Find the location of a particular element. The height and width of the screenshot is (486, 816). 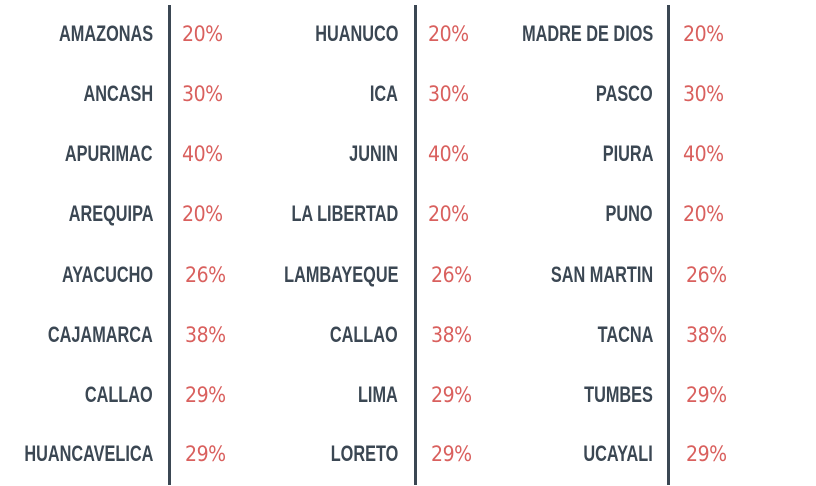

region-name: TUMBES is located at coordinates (618, 394).